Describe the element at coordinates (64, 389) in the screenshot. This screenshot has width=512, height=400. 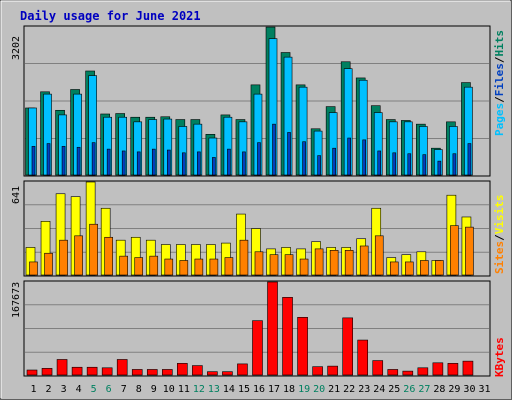
I see `x-tick-day-3: 3` at that location.